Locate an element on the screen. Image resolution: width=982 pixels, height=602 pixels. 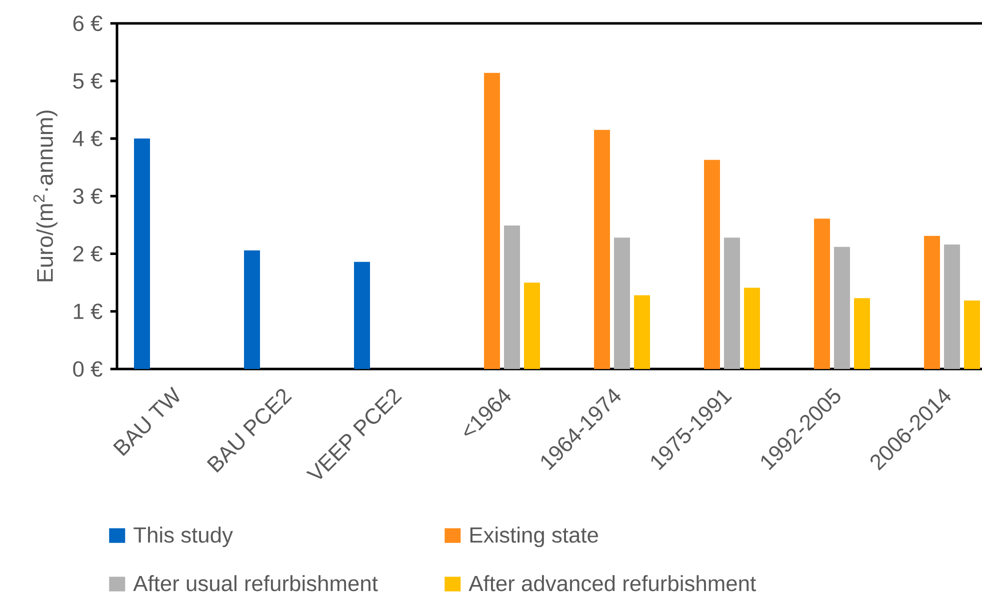
legend-label: After usual refurbishment is located at coordinates (255, 583).